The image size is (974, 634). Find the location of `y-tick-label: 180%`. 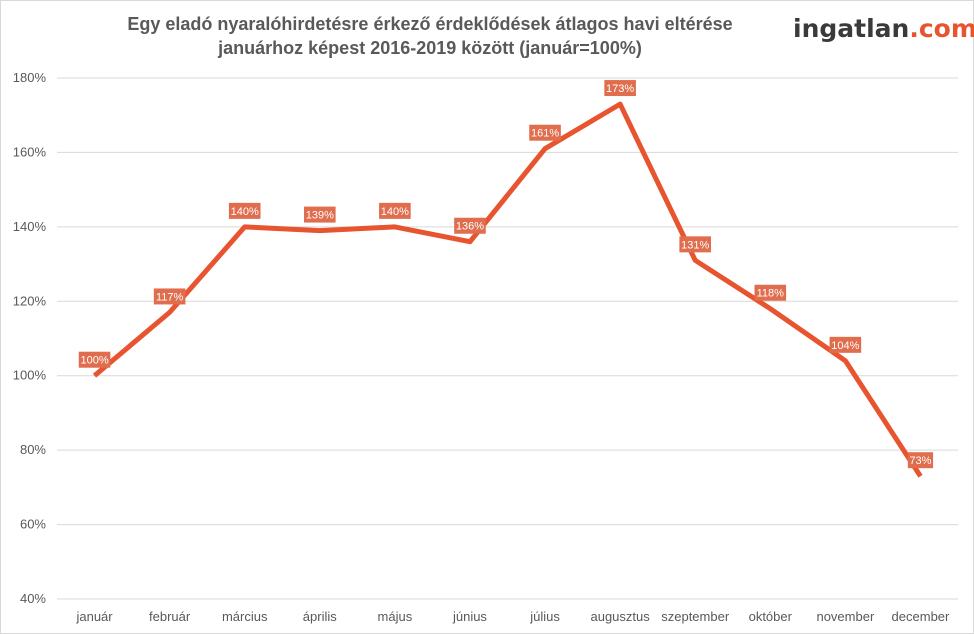

y-tick-label: 180% is located at coordinates (30, 77).